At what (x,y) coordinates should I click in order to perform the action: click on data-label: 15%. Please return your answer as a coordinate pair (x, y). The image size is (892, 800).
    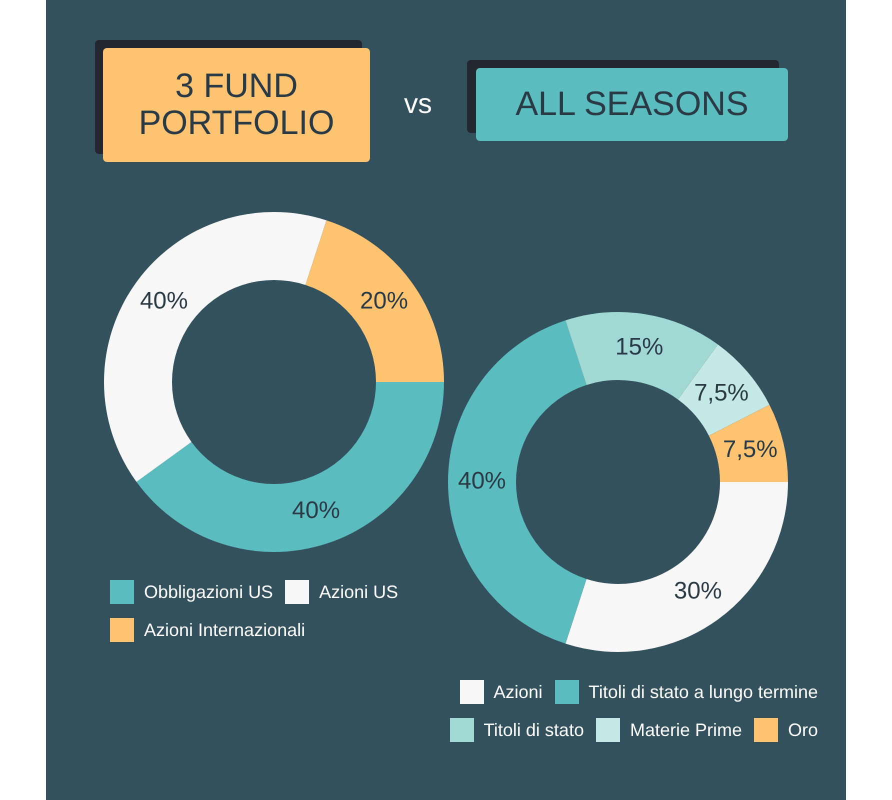
    Looking at the image, I should click on (639, 346).